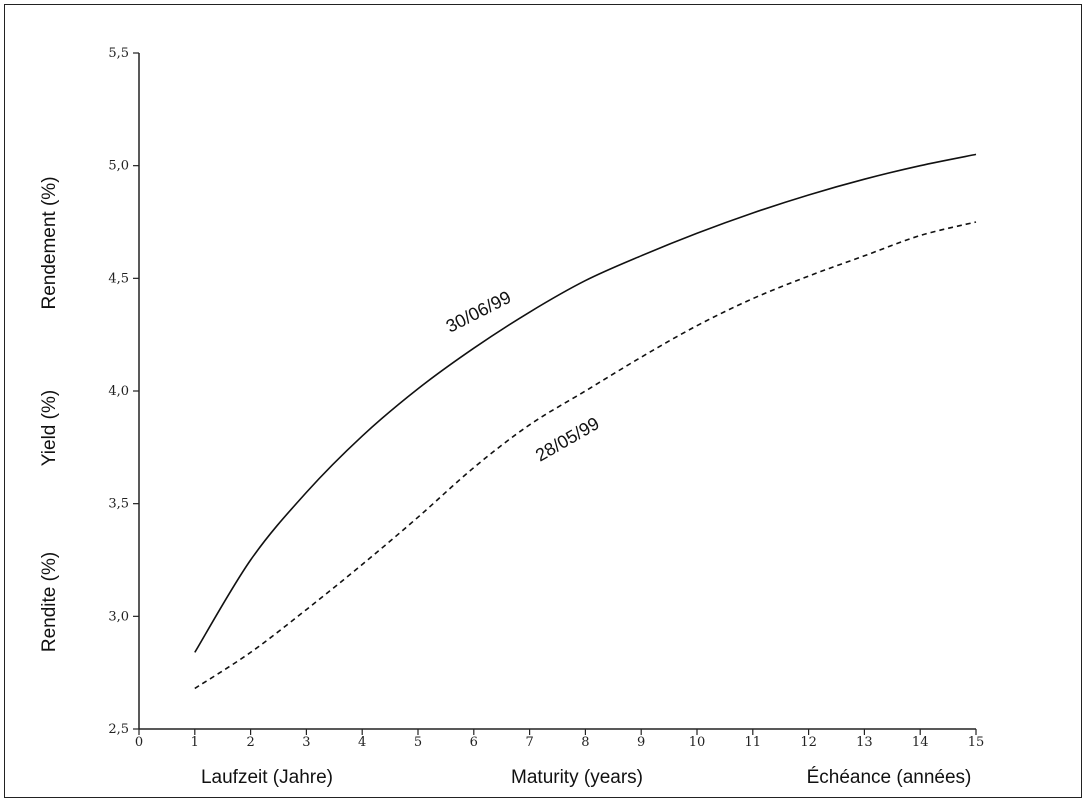 The height and width of the screenshot is (805, 1088). I want to click on x-tick-label: 10, so click(697, 742).